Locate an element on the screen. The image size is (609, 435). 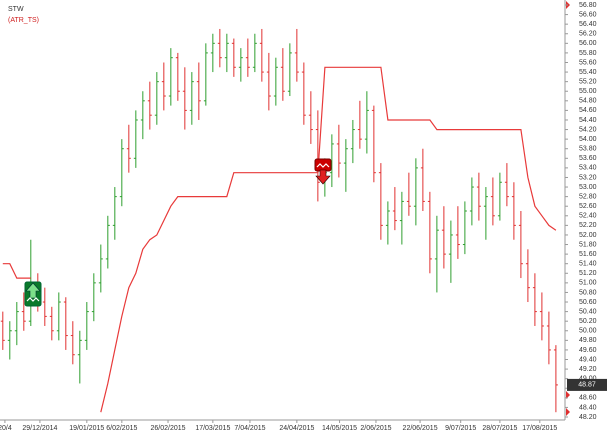
y-tick-label: 55.60 is located at coordinates (588, 62).